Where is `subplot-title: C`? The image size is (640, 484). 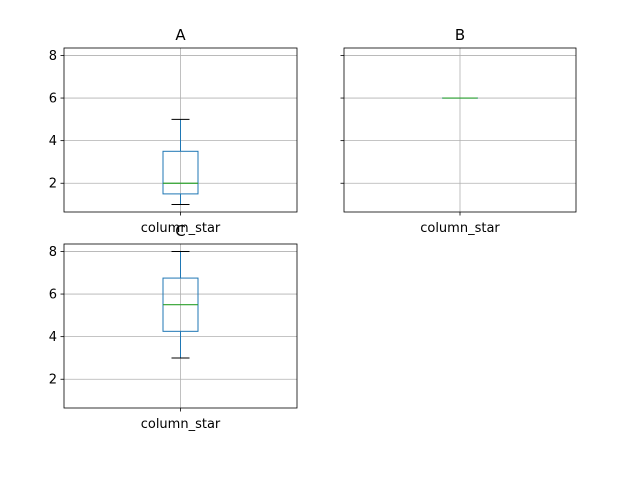 subplot-title: C is located at coordinates (180, 231).